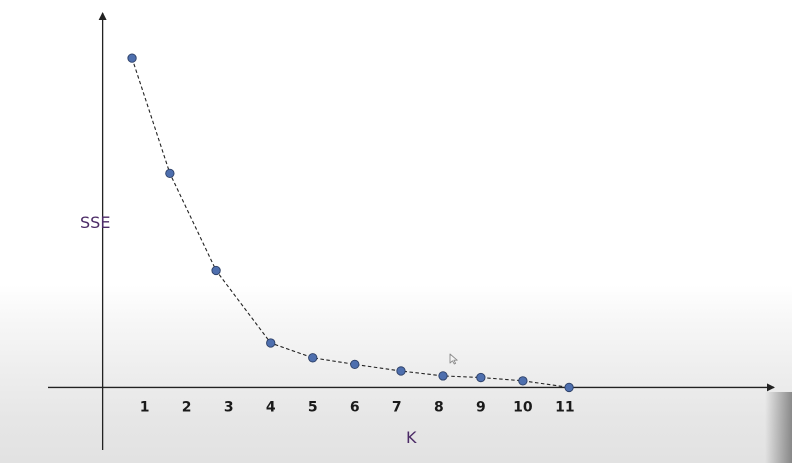 The image size is (792, 463). I want to click on x-axis-label: K, so click(411, 437).